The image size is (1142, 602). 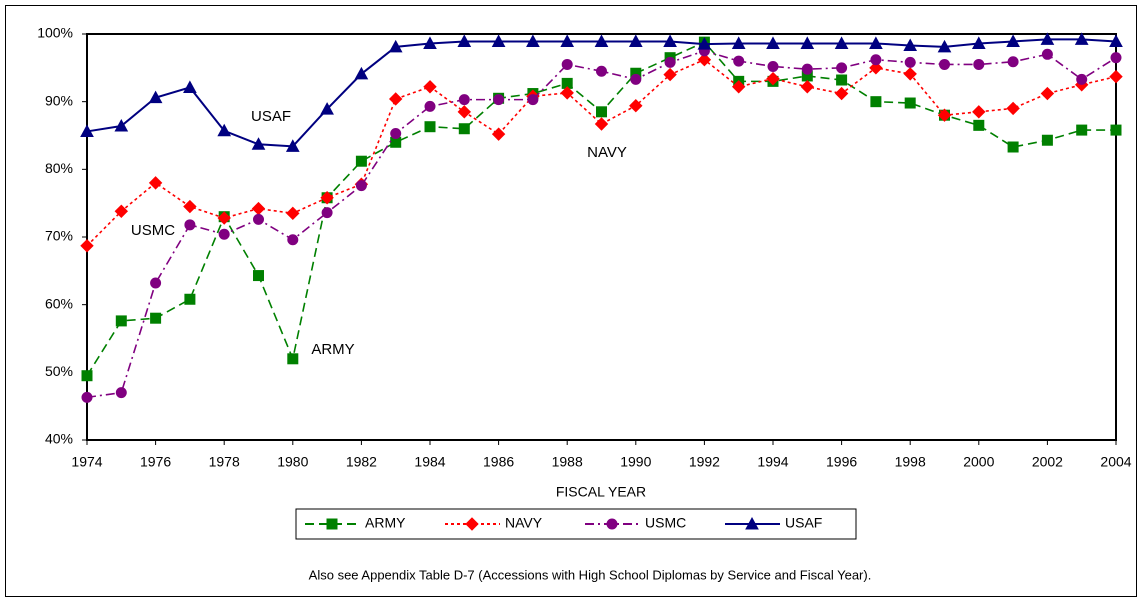 I want to click on x-tick-label: 1978, so click(x=224, y=462).